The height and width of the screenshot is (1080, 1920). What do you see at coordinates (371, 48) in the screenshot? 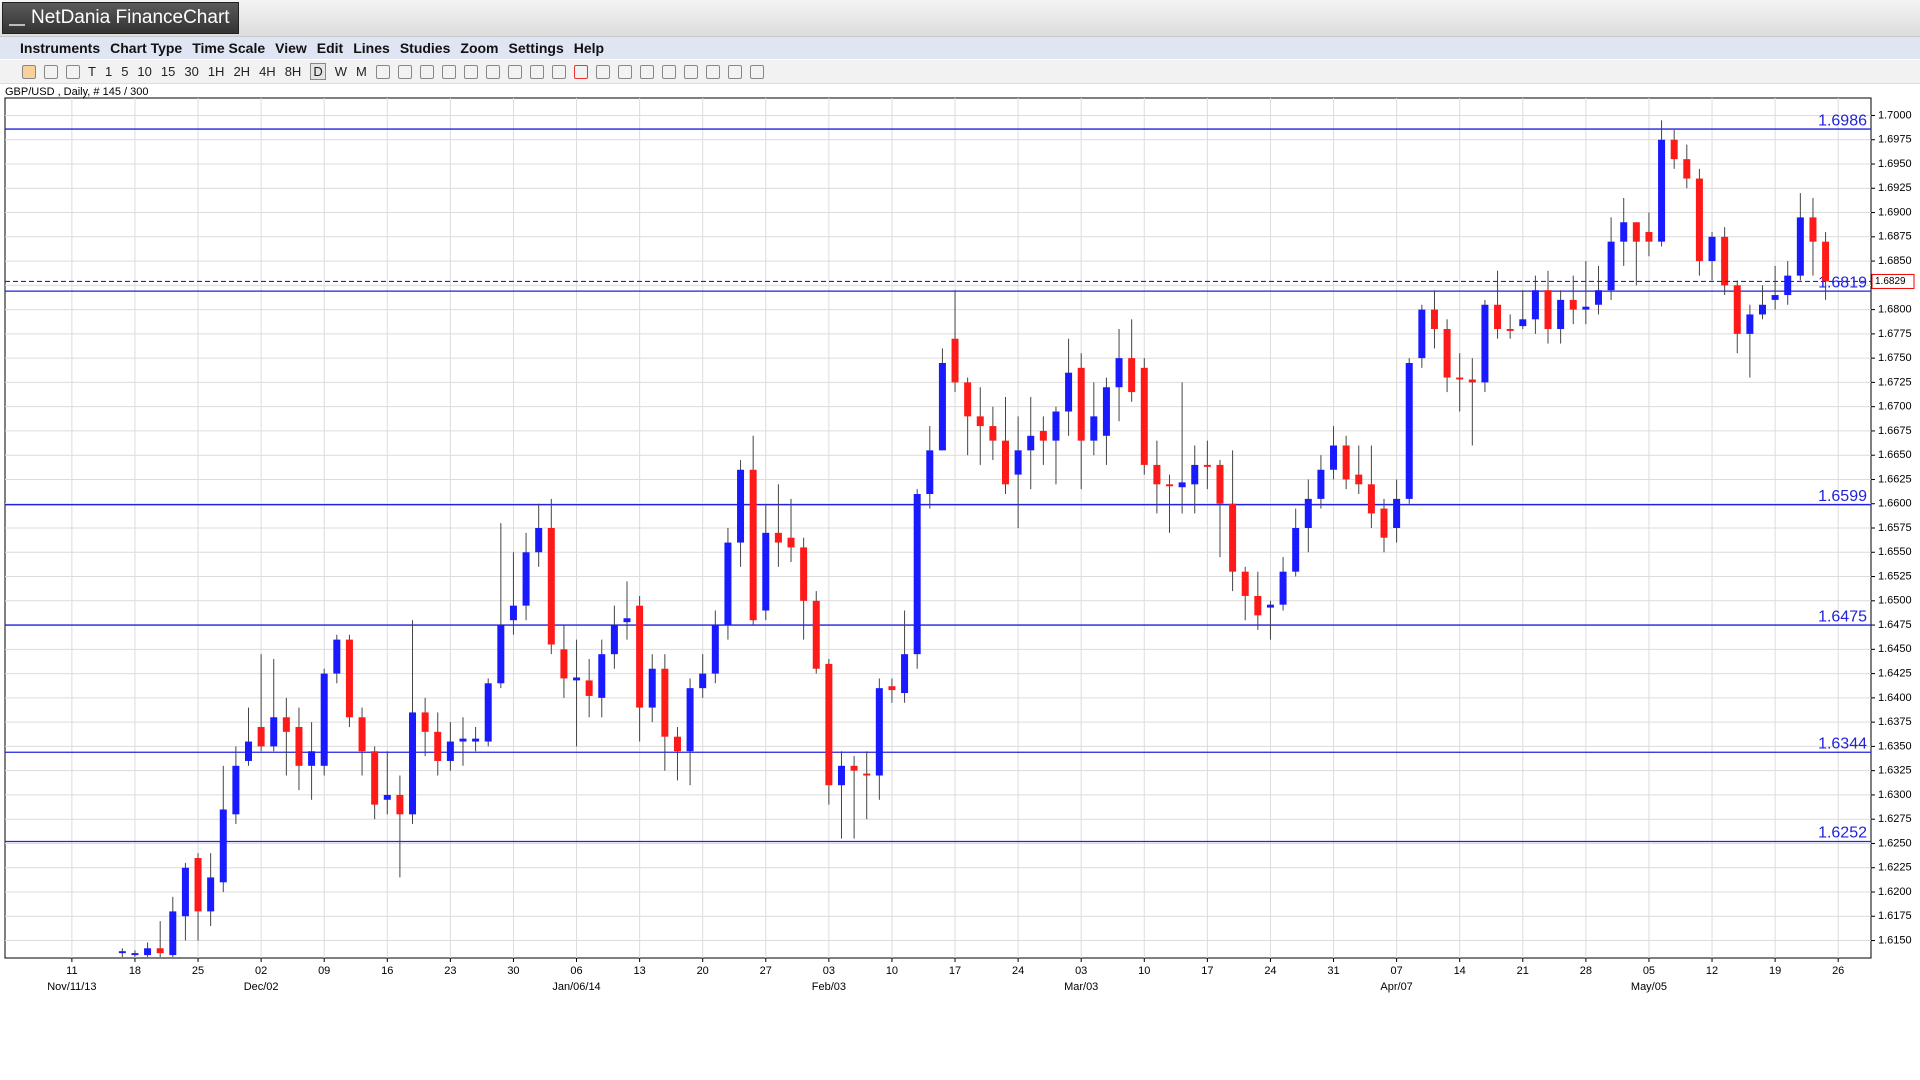
I see `menu-item: Lines` at bounding box center [371, 48].